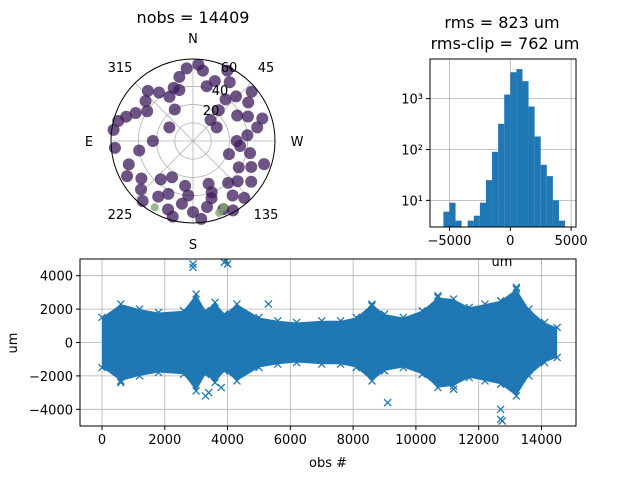  I want to click on histogram-xlabel: um, so click(502, 262).